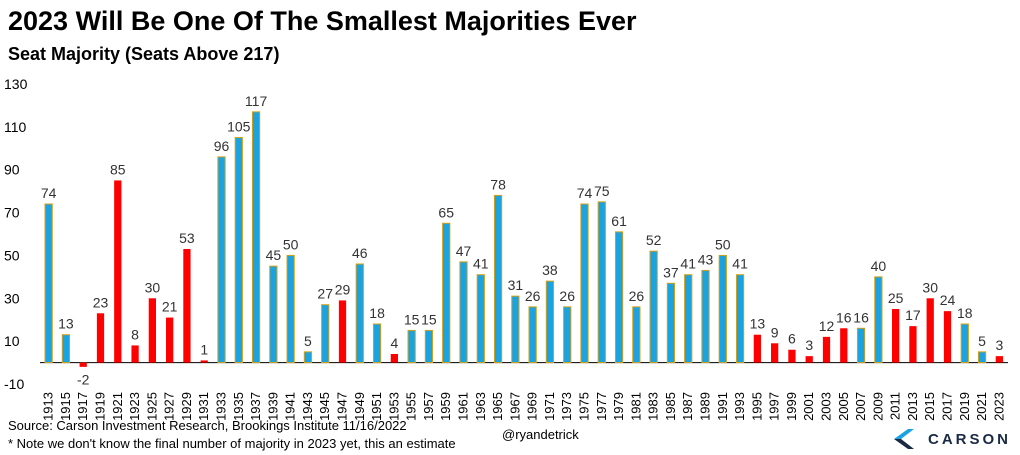 The height and width of the screenshot is (455, 1020). Describe the element at coordinates (343, 289) in the screenshot. I see `data-label-1947: 29` at that location.